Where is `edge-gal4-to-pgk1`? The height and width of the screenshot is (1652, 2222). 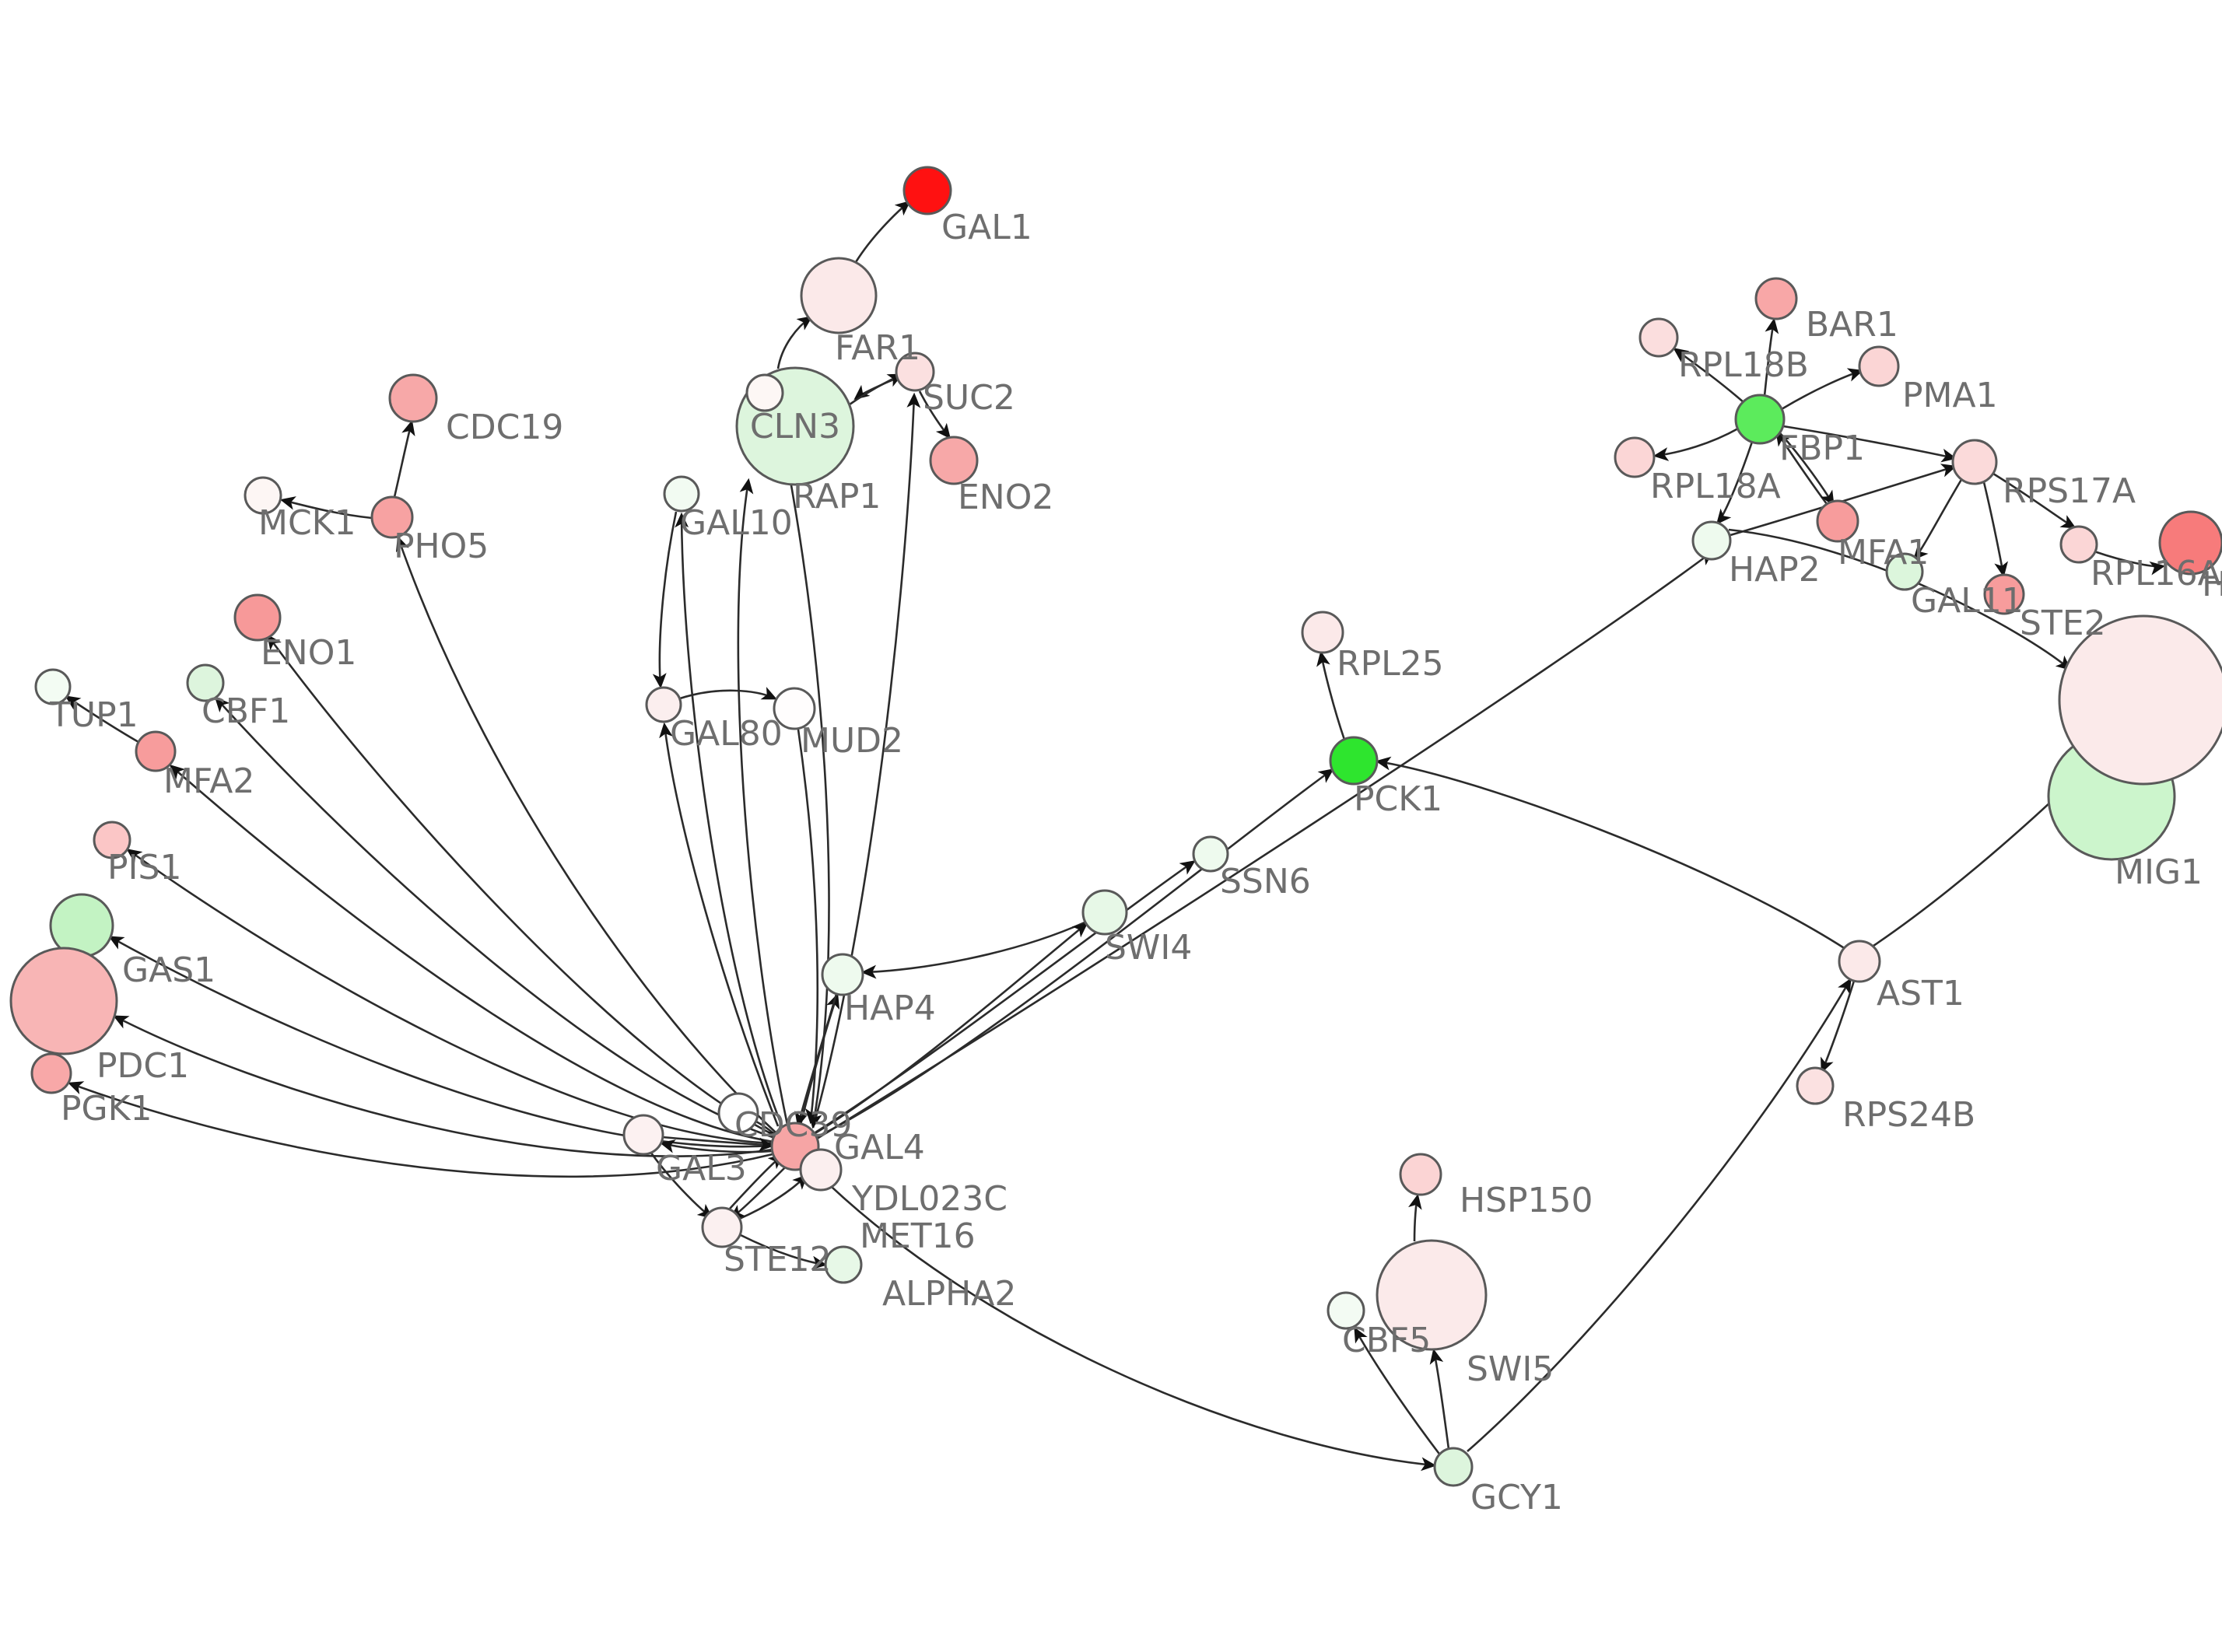
edge-gal4-to-pgk1 is located at coordinates (420, 1129).